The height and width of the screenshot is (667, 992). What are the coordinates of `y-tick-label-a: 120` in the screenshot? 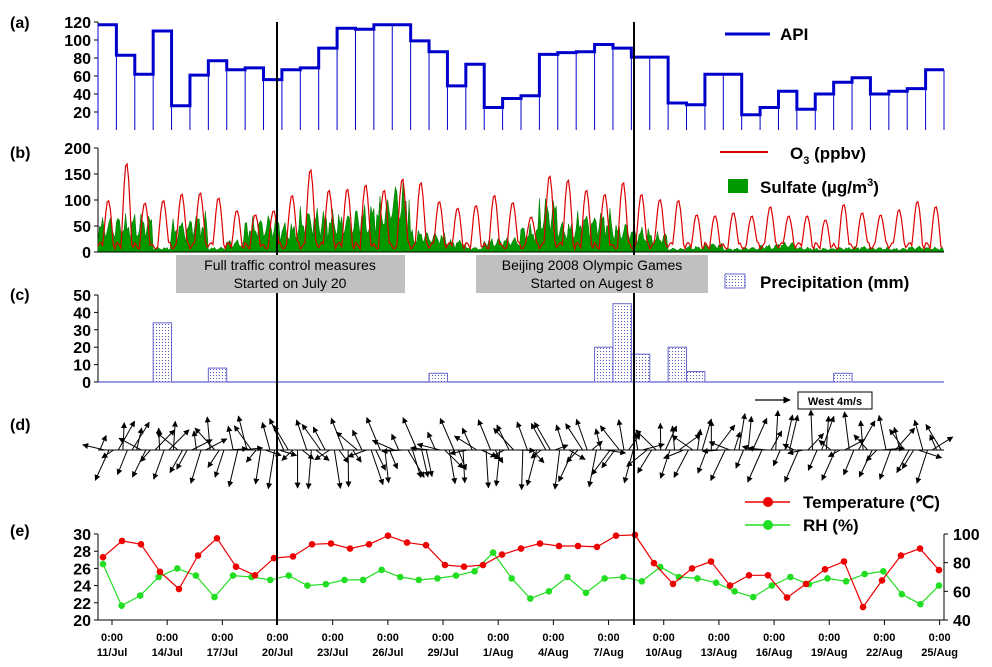 It's located at (77, 23).